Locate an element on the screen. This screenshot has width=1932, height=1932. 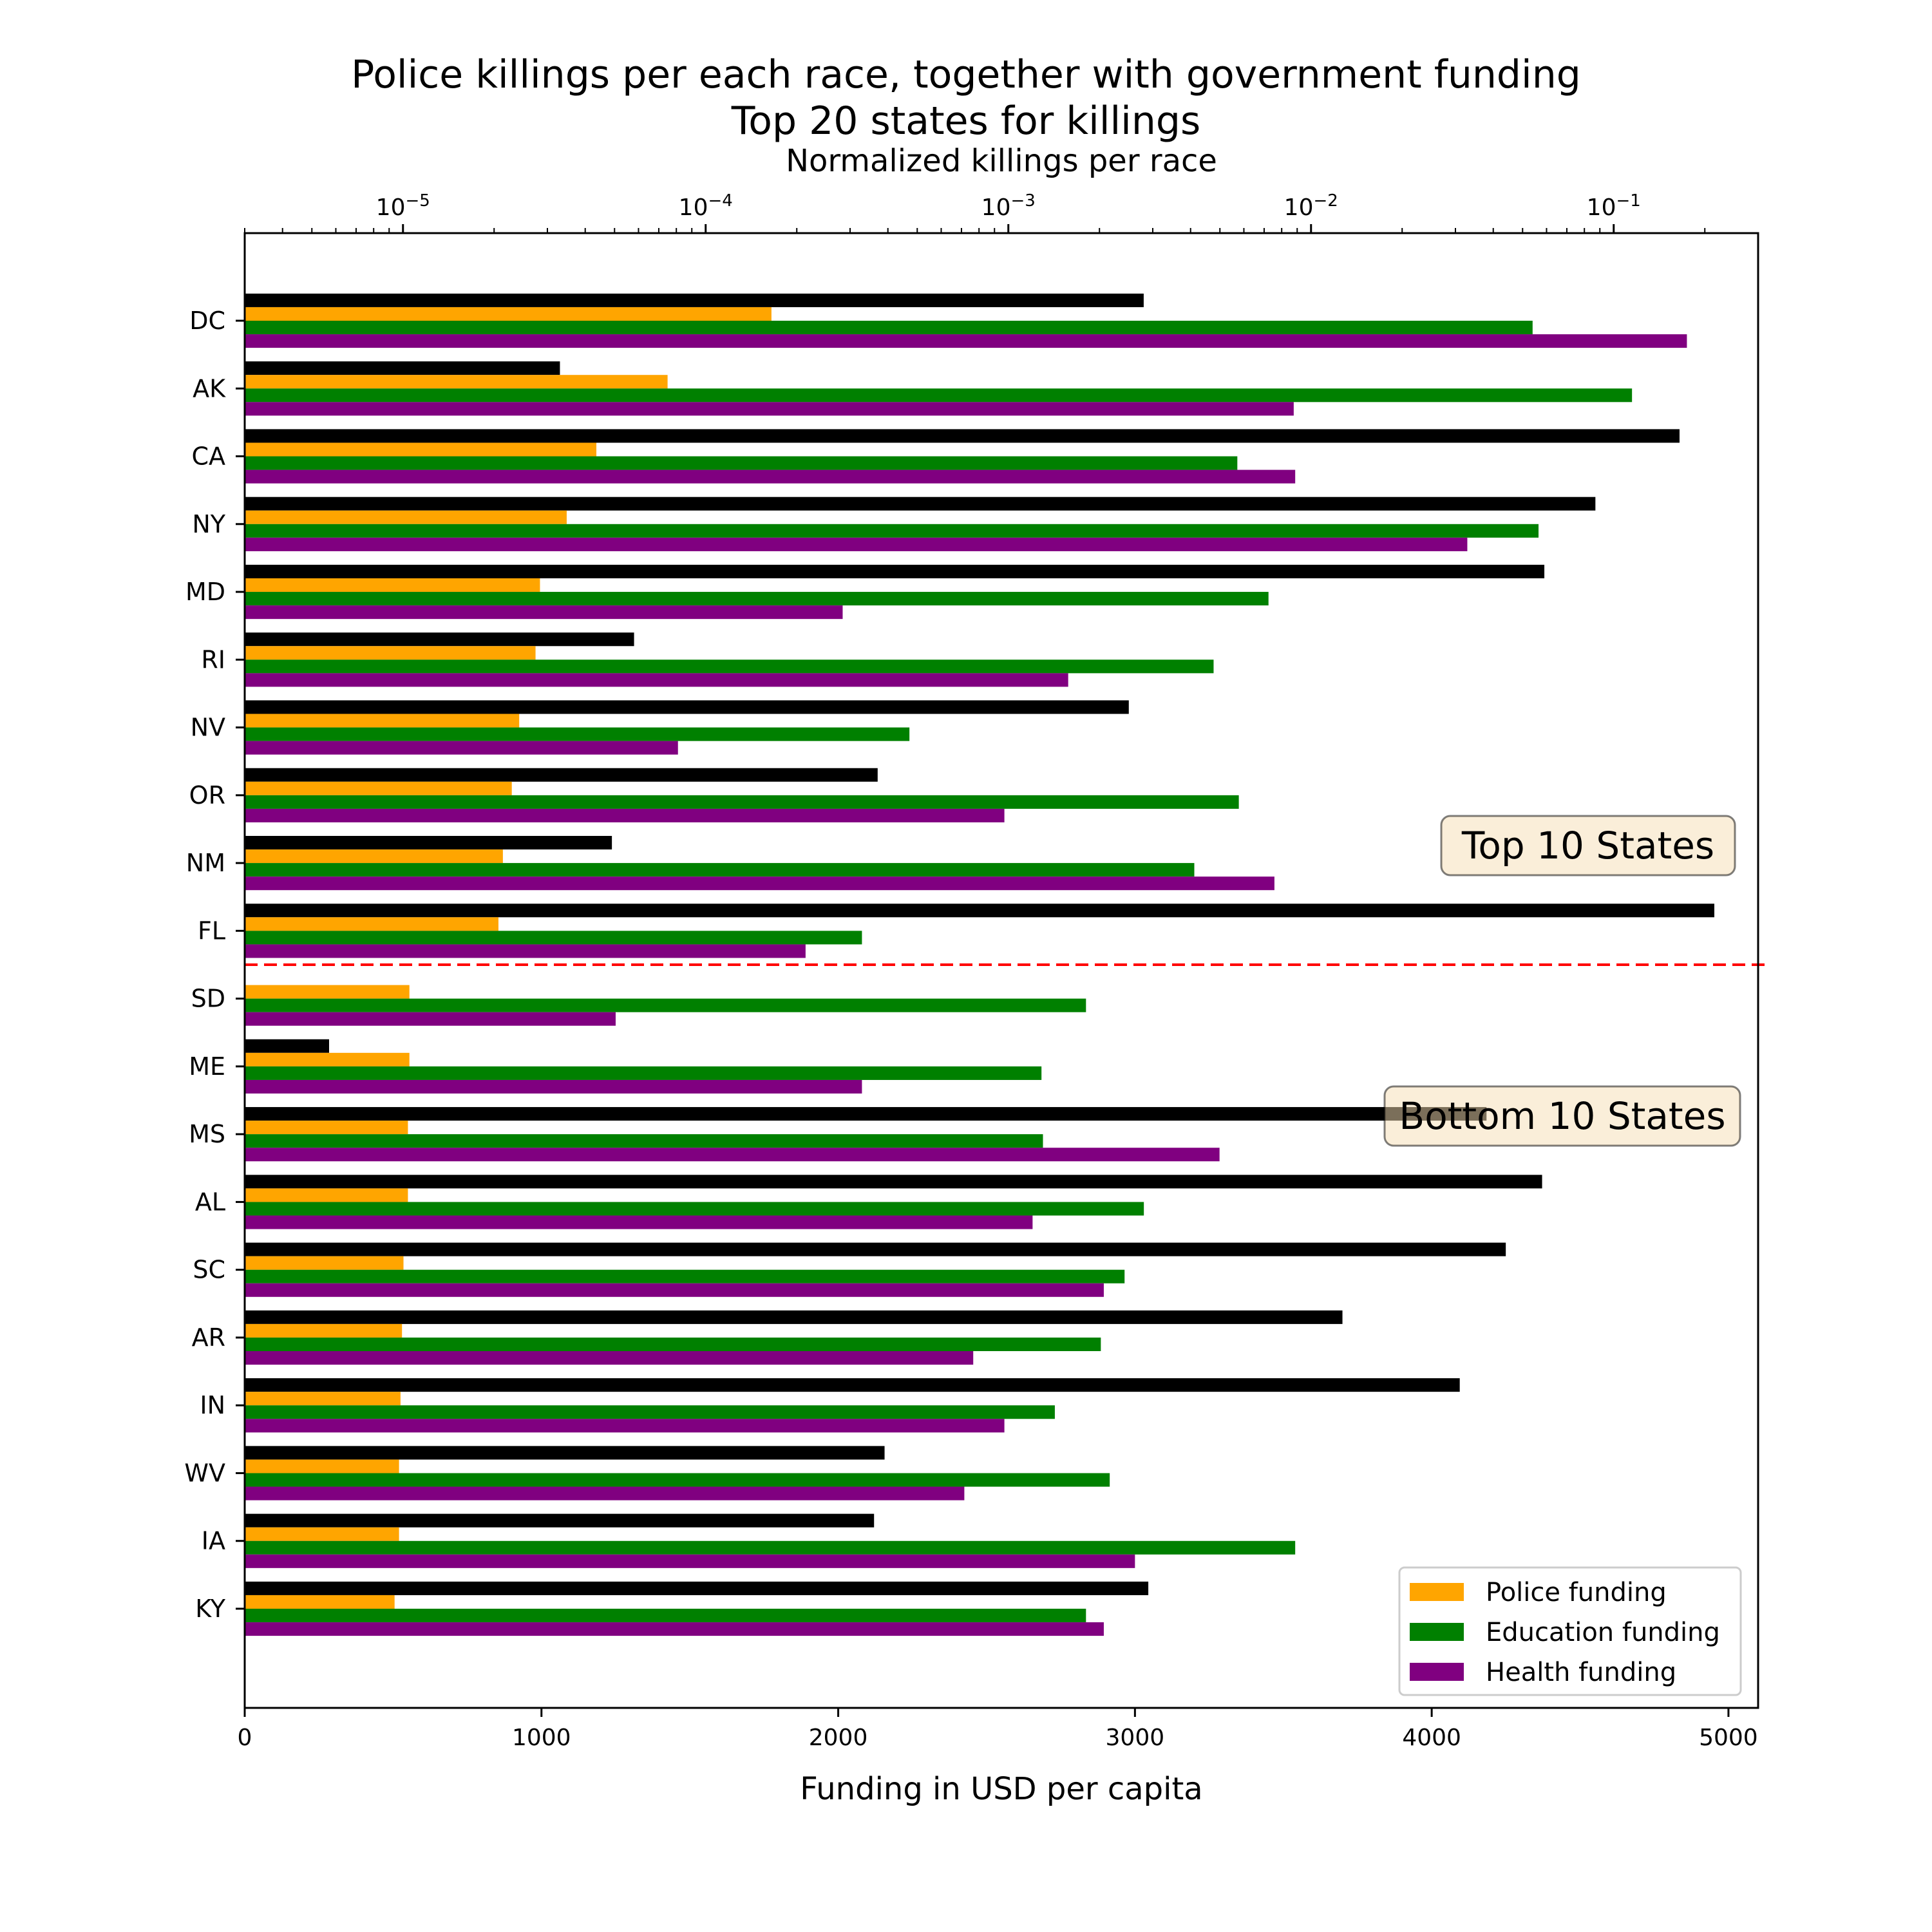
bar-fl-police-funding is located at coordinates (371, 924).